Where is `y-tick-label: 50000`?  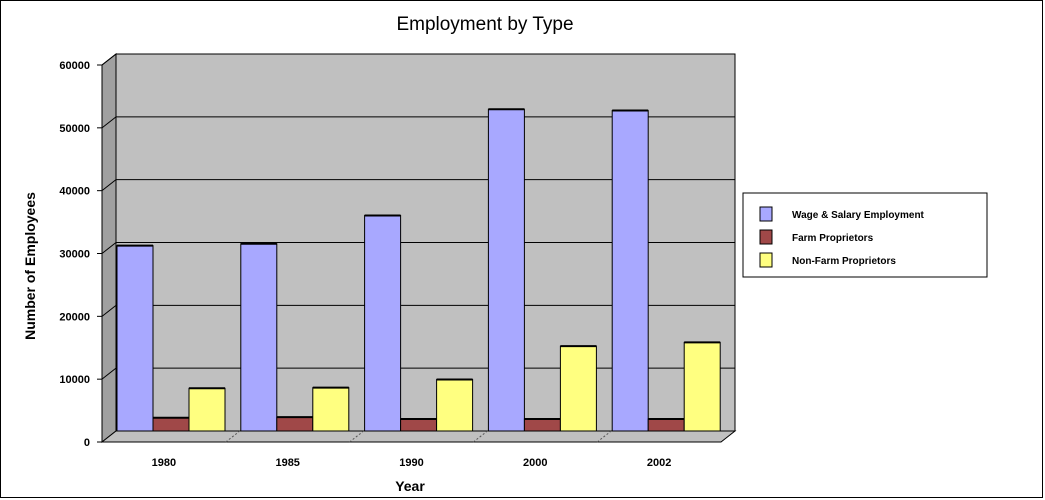 y-tick-label: 50000 is located at coordinates (74, 129).